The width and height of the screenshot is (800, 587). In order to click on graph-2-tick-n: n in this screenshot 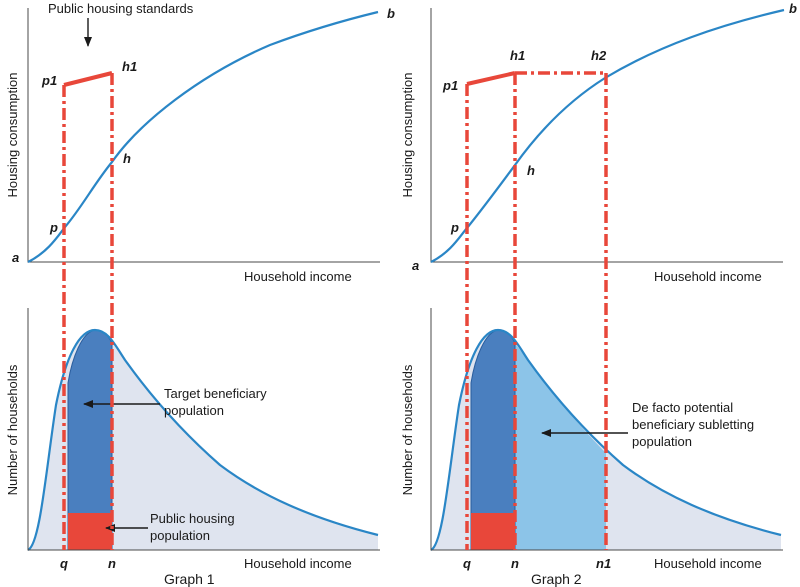, I will do `click(515, 563)`.